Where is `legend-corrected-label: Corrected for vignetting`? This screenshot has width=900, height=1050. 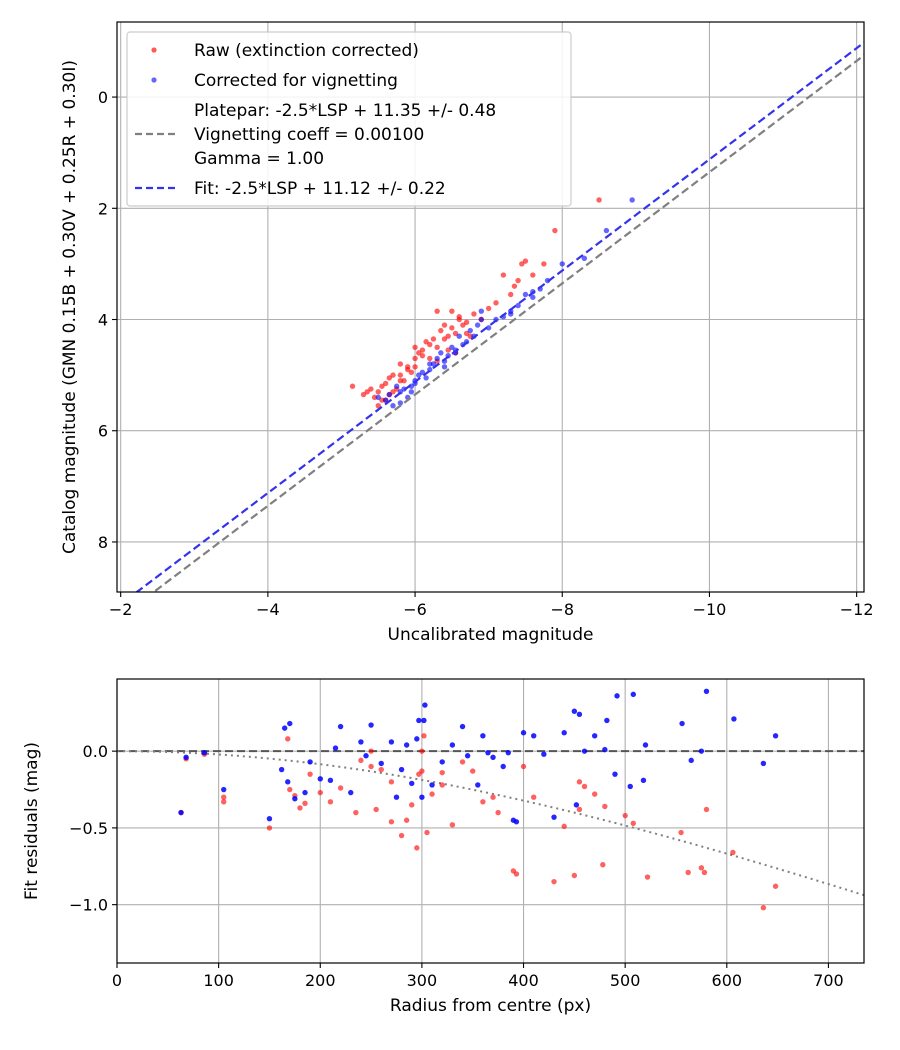 legend-corrected-label: Corrected for vignetting is located at coordinates (296, 81).